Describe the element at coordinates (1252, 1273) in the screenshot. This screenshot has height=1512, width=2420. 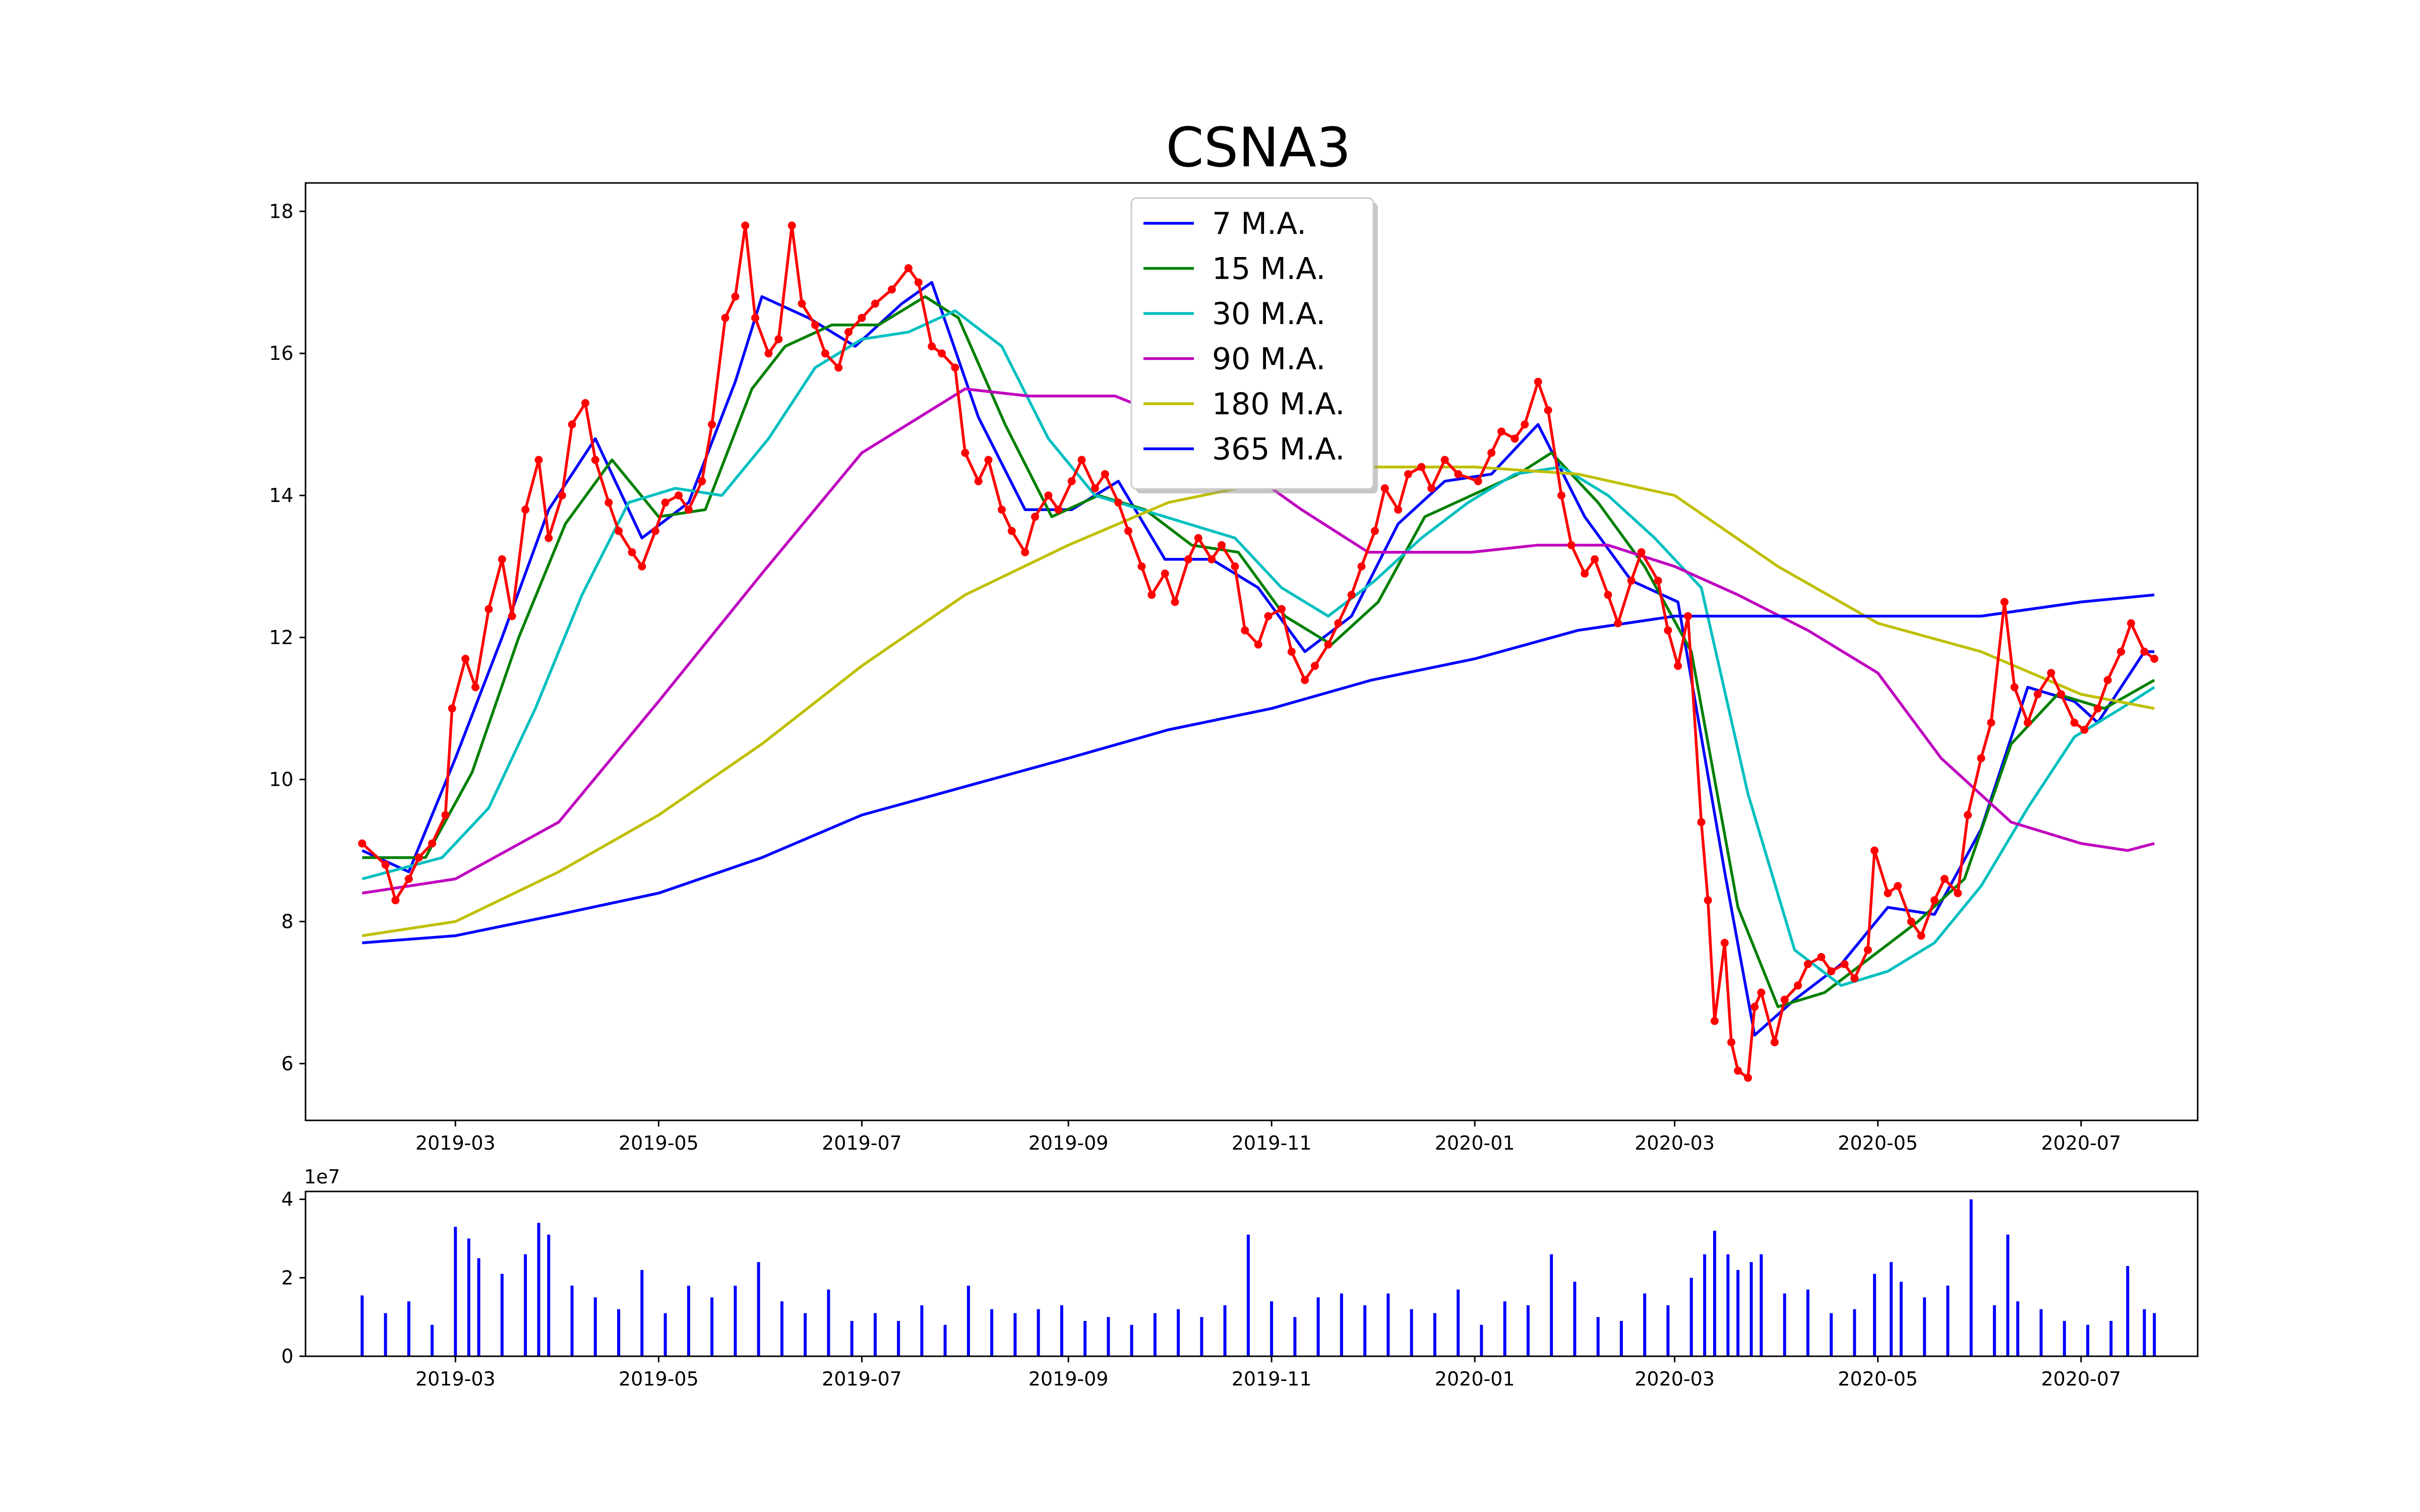
I see `volume-plot-frame` at that location.